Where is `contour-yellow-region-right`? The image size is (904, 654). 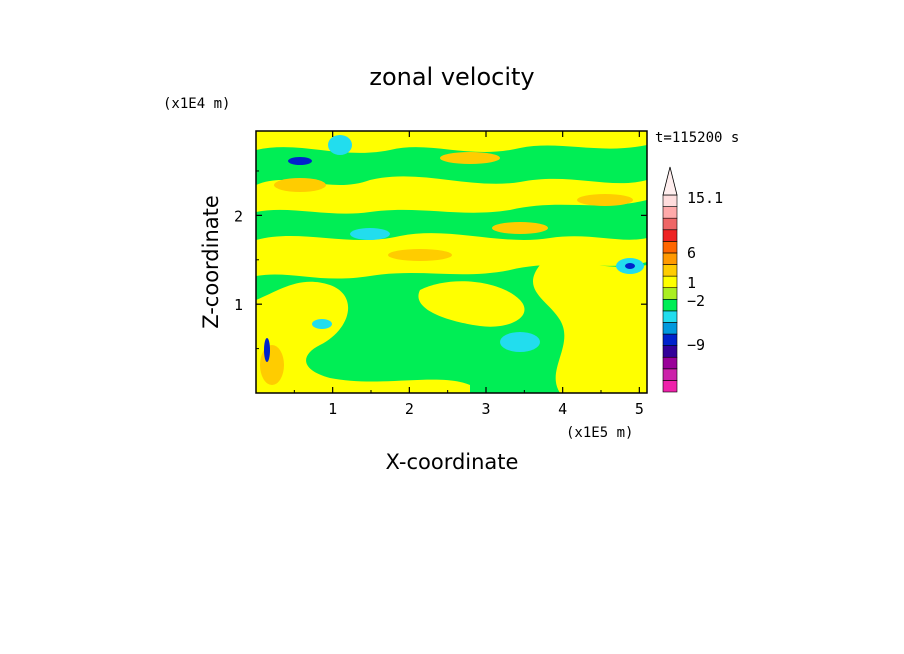 contour-yellow-region-right is located at coordinates (590, 327).